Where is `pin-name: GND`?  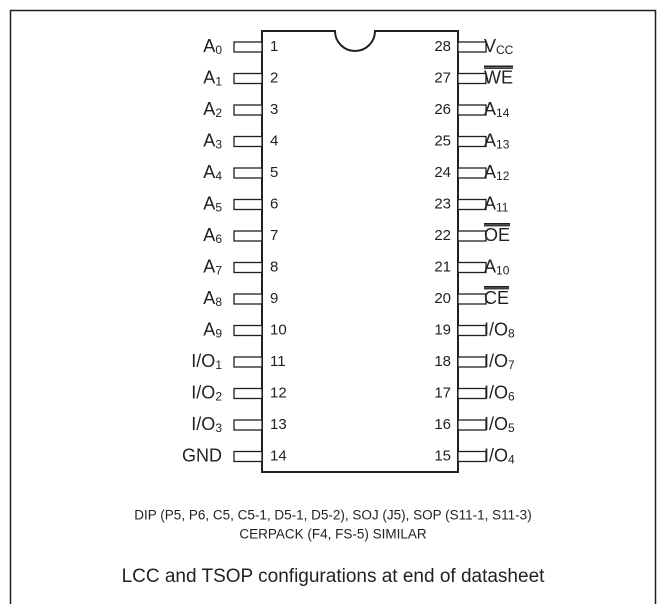
pin-name: GND is located at coordinates (202, 455).